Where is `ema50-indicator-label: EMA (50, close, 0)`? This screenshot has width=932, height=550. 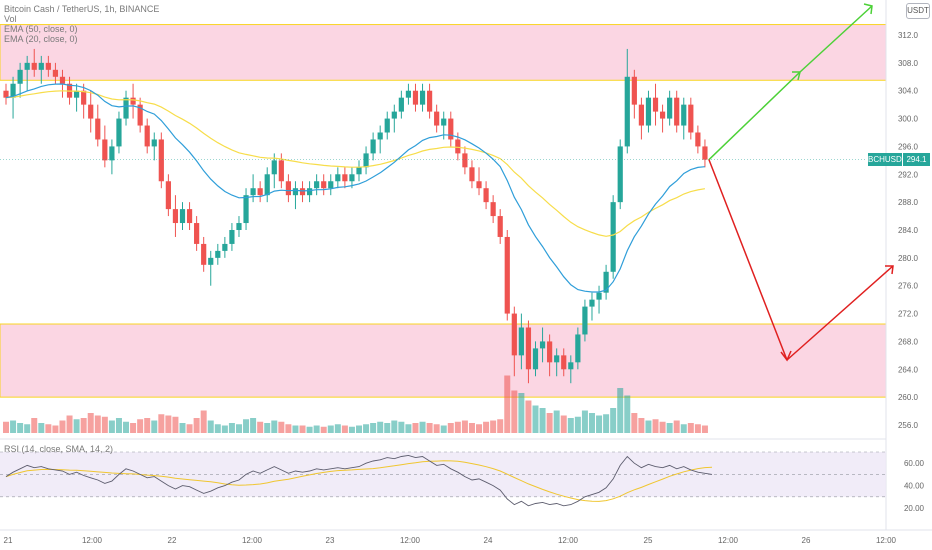 ema50-indicator-label: EMA (50, close, 0) is located at coordinates (41, 29).